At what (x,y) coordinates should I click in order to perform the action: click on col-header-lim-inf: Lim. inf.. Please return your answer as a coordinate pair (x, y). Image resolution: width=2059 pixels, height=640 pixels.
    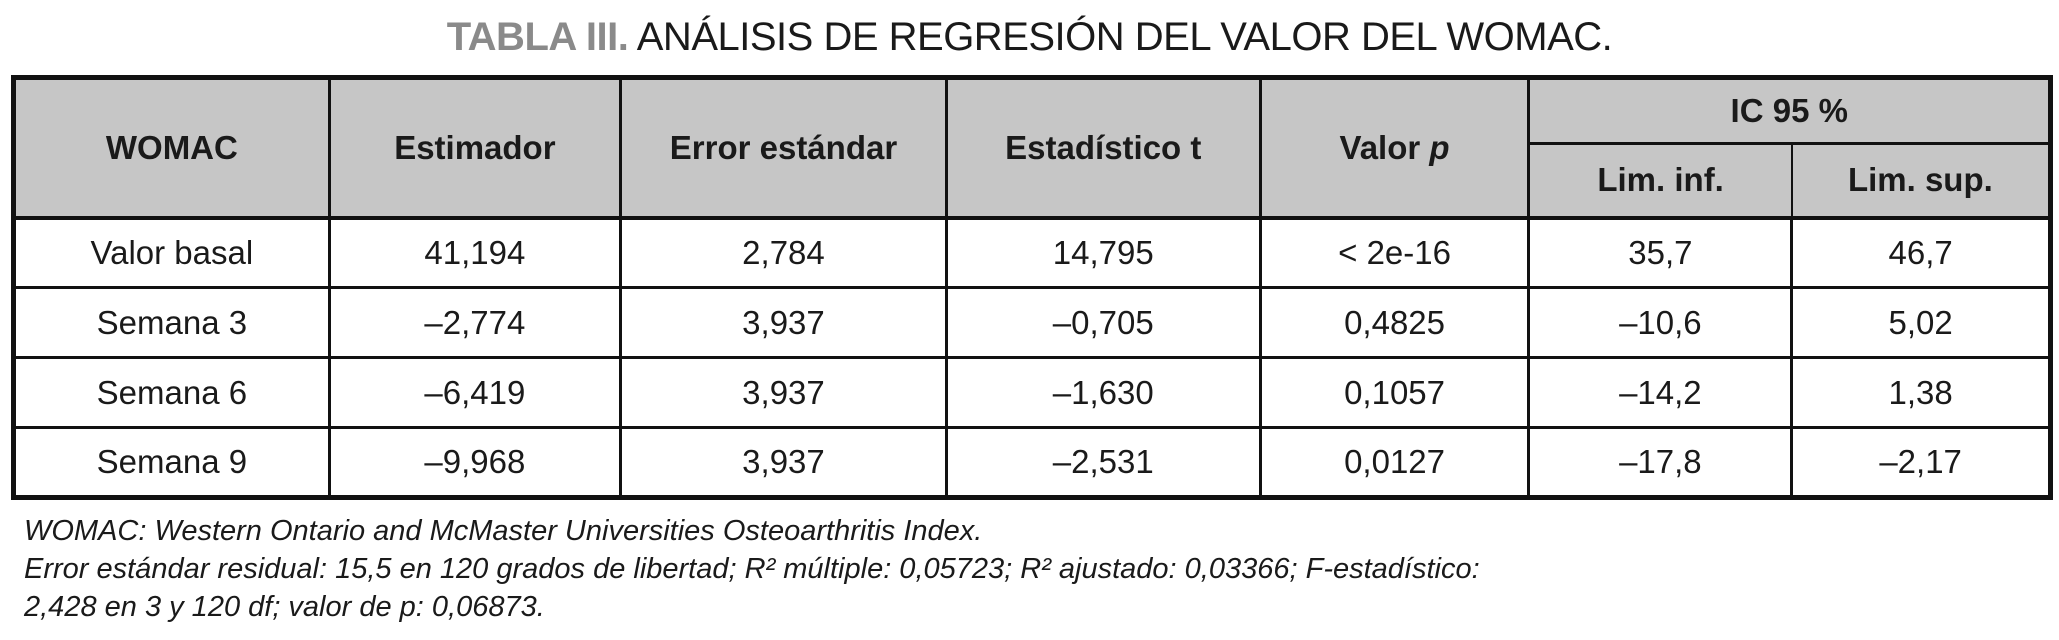
    Looking at the image, I should click on (1660, 181).